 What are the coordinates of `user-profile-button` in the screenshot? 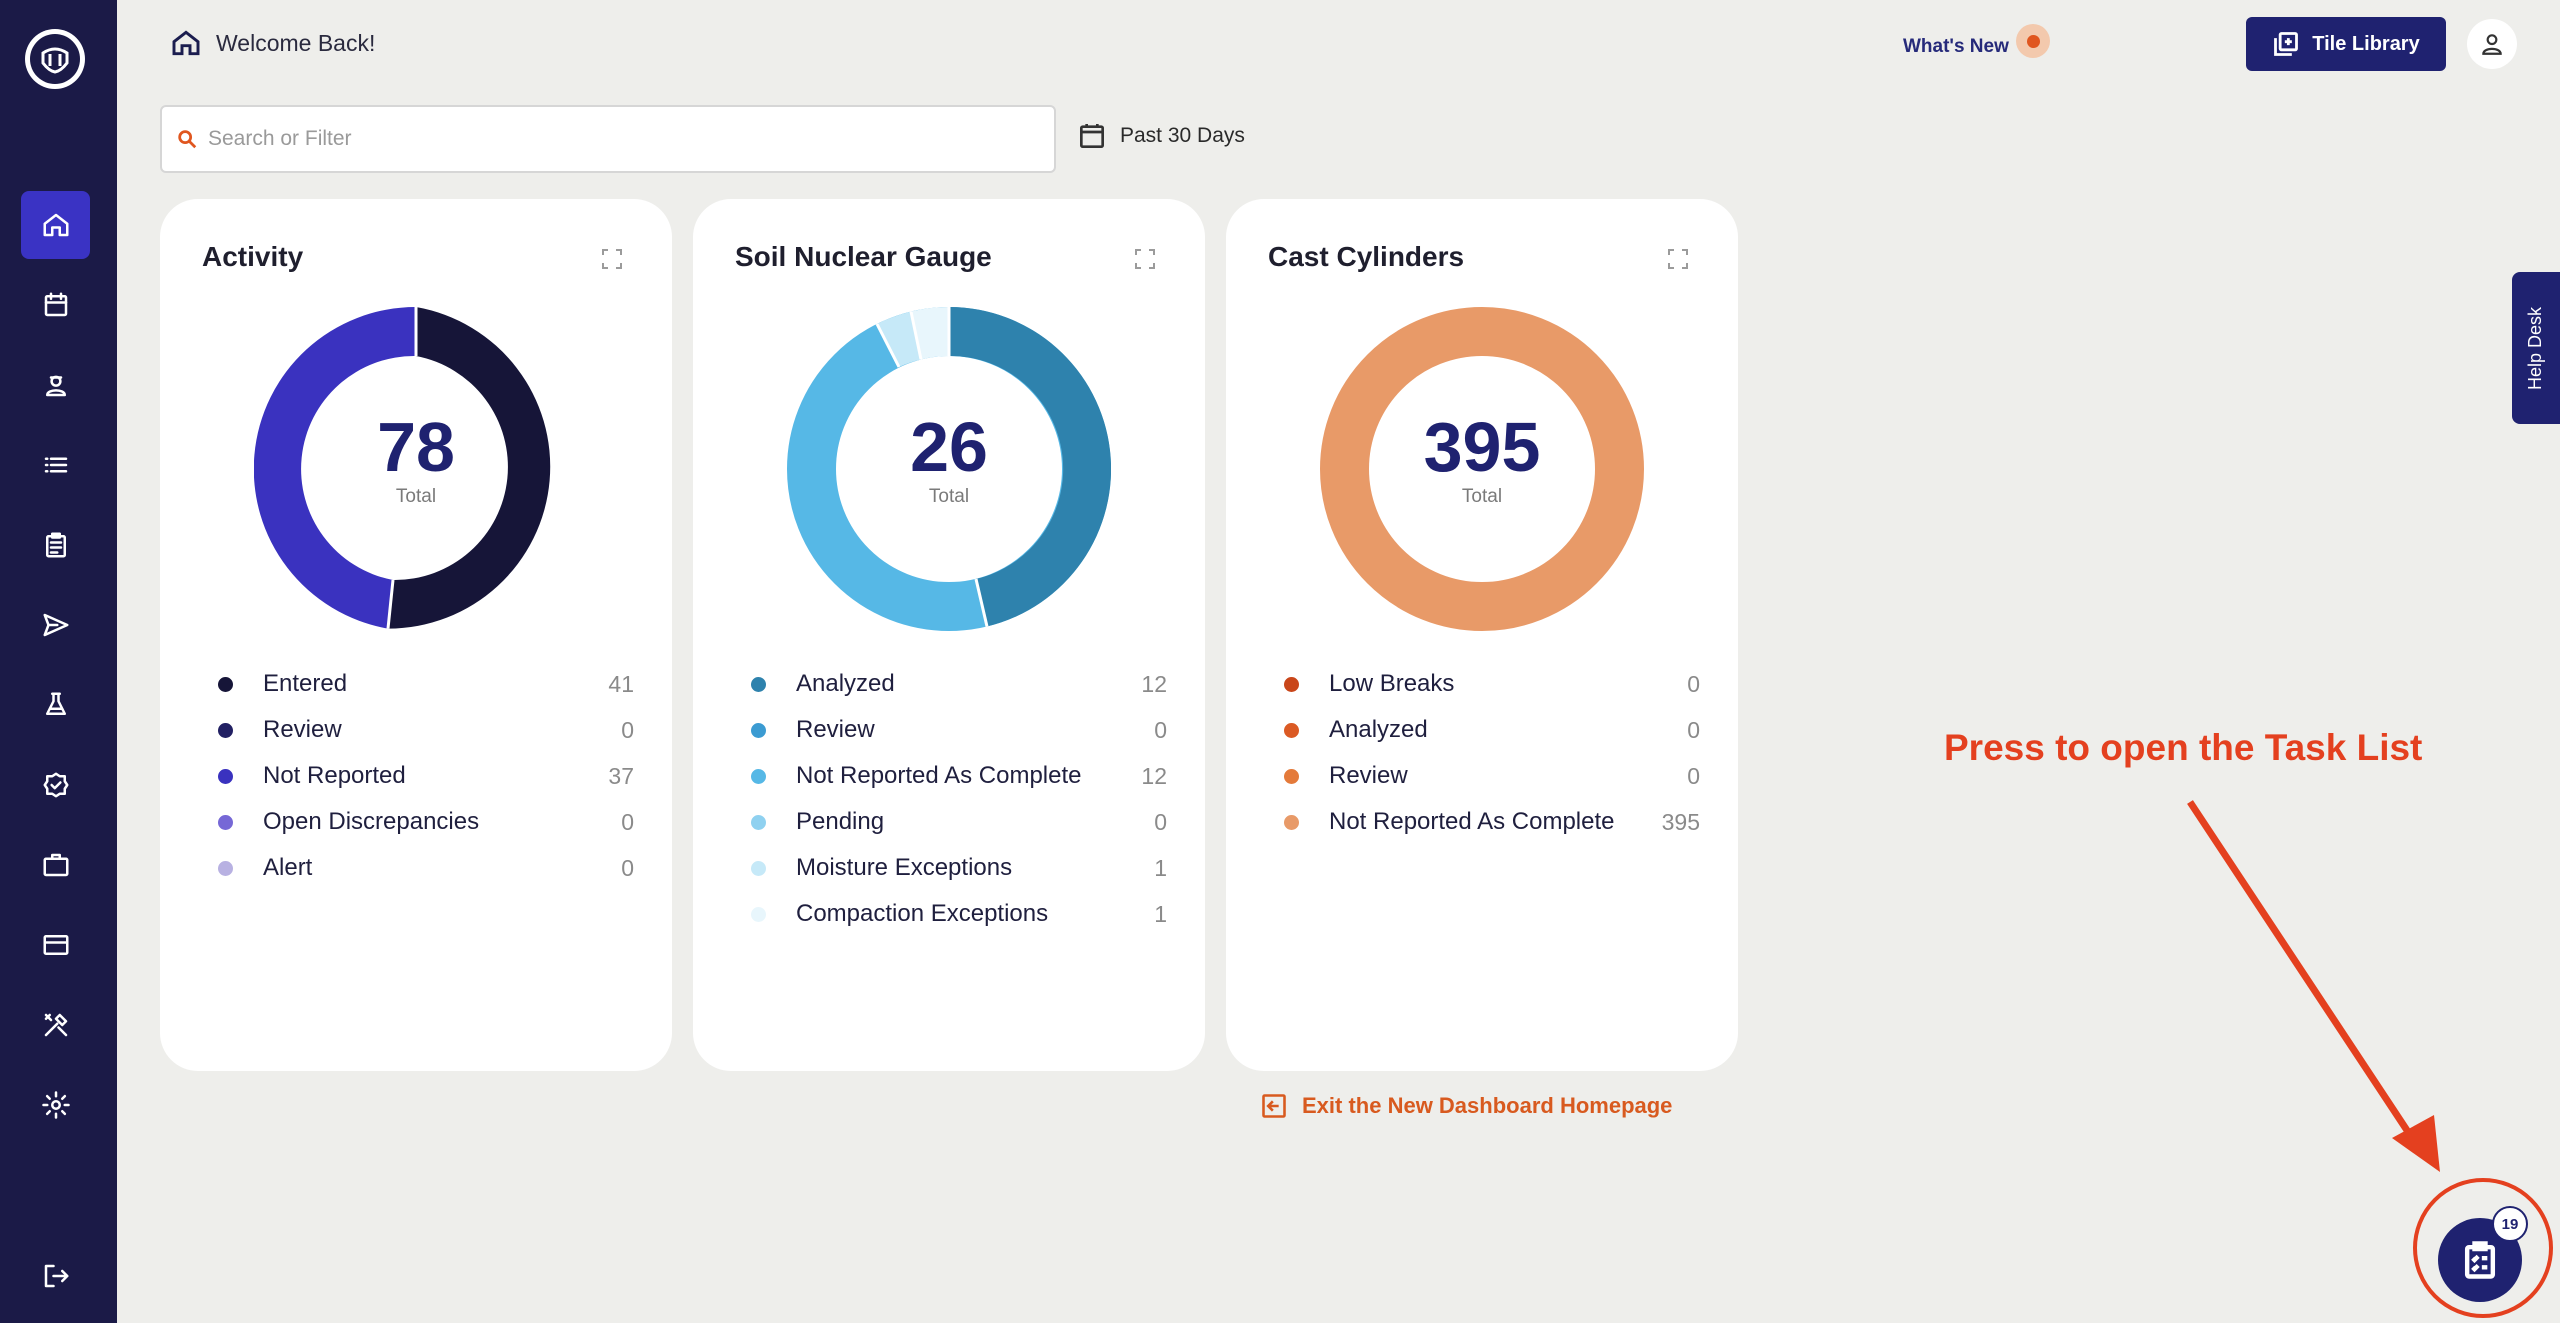 It's located at (2492, 44).